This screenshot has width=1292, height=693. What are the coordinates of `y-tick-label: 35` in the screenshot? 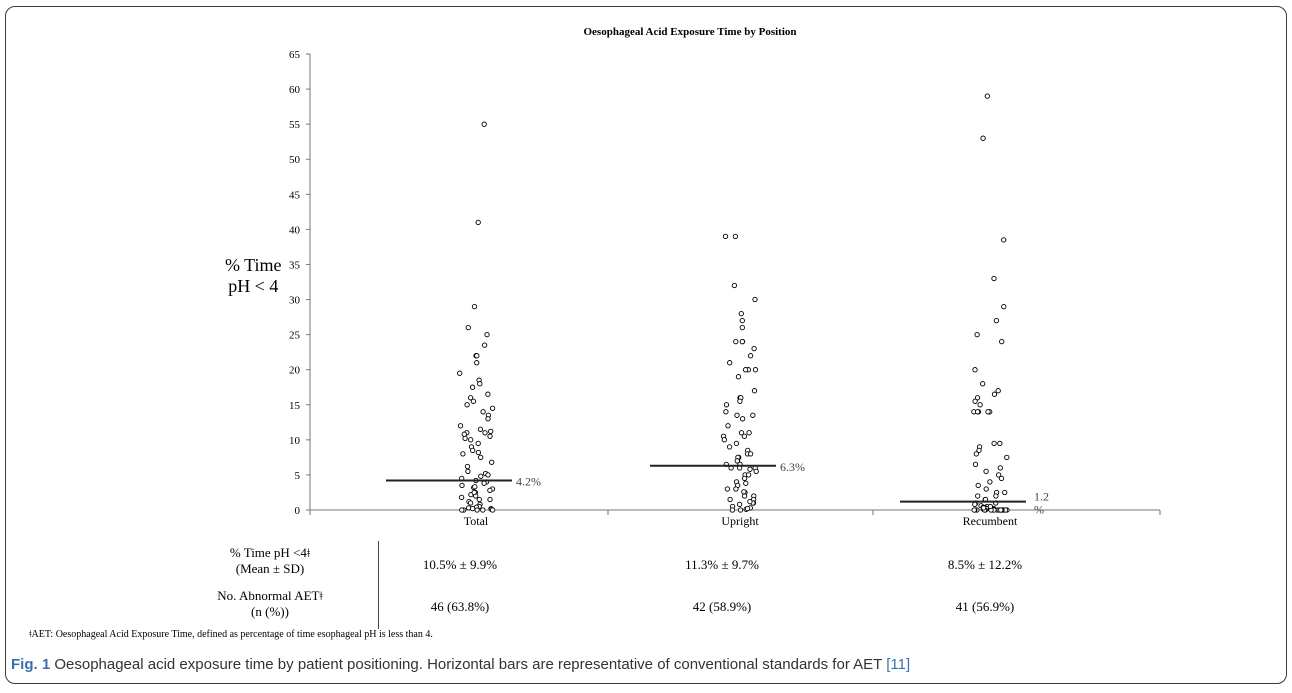 It's located at (295, 265).